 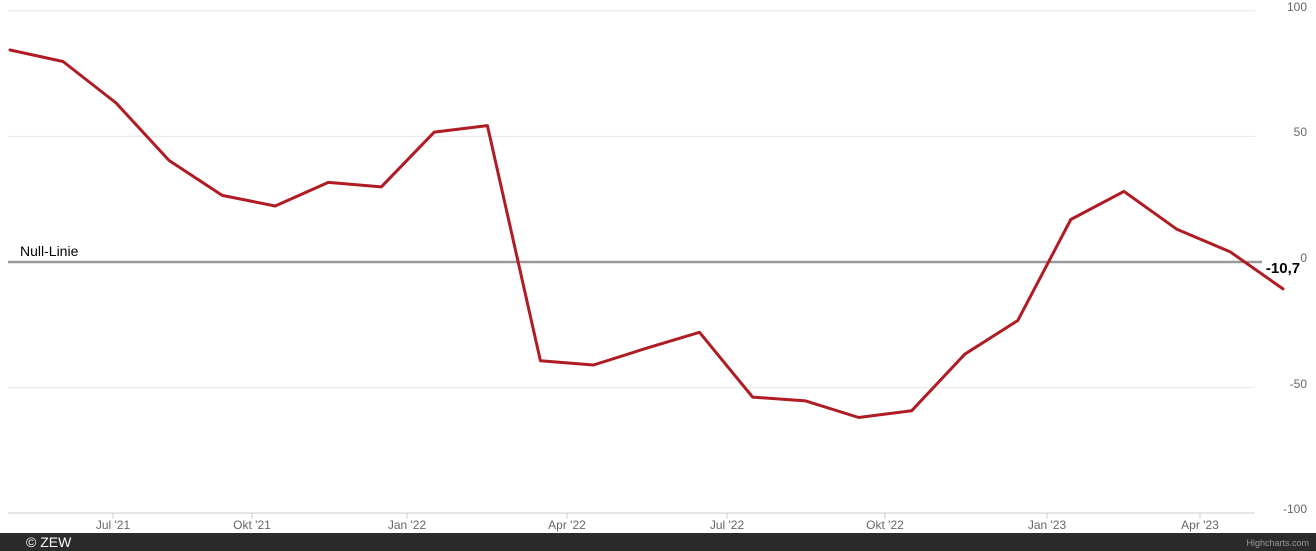 I want to click on footer-bar: © ZEW, so click(x=658, y=542).